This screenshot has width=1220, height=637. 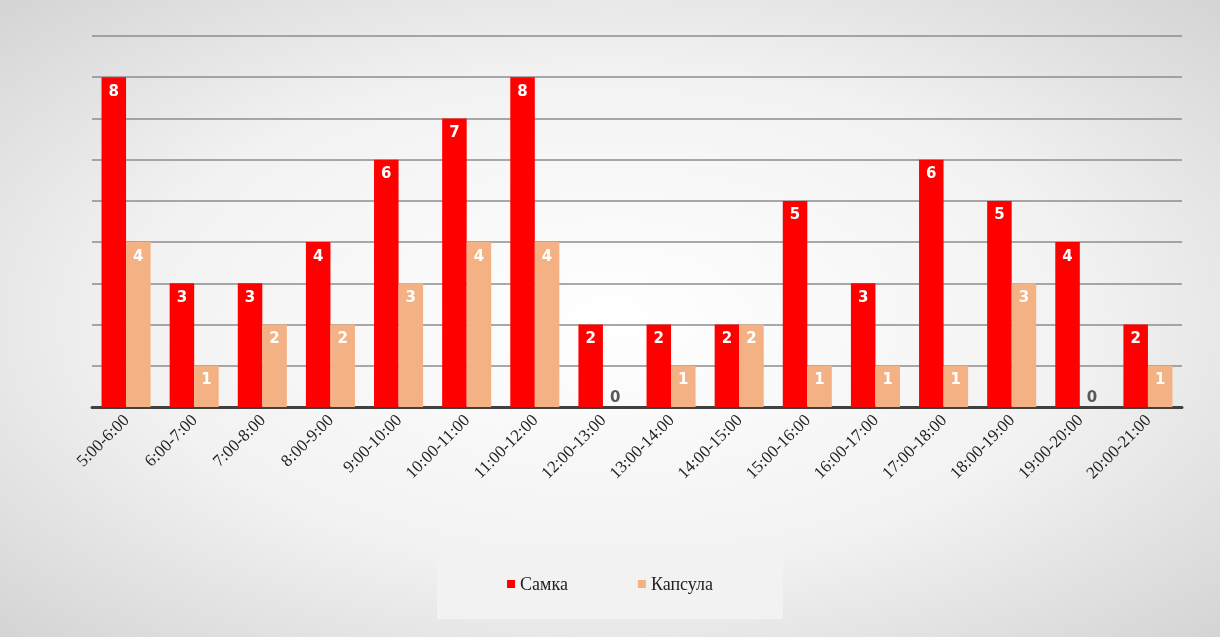 What do you see at coordinates (454, 131) in the screenshot?
I see `data-label: 7` at bounding box center [454, 131].